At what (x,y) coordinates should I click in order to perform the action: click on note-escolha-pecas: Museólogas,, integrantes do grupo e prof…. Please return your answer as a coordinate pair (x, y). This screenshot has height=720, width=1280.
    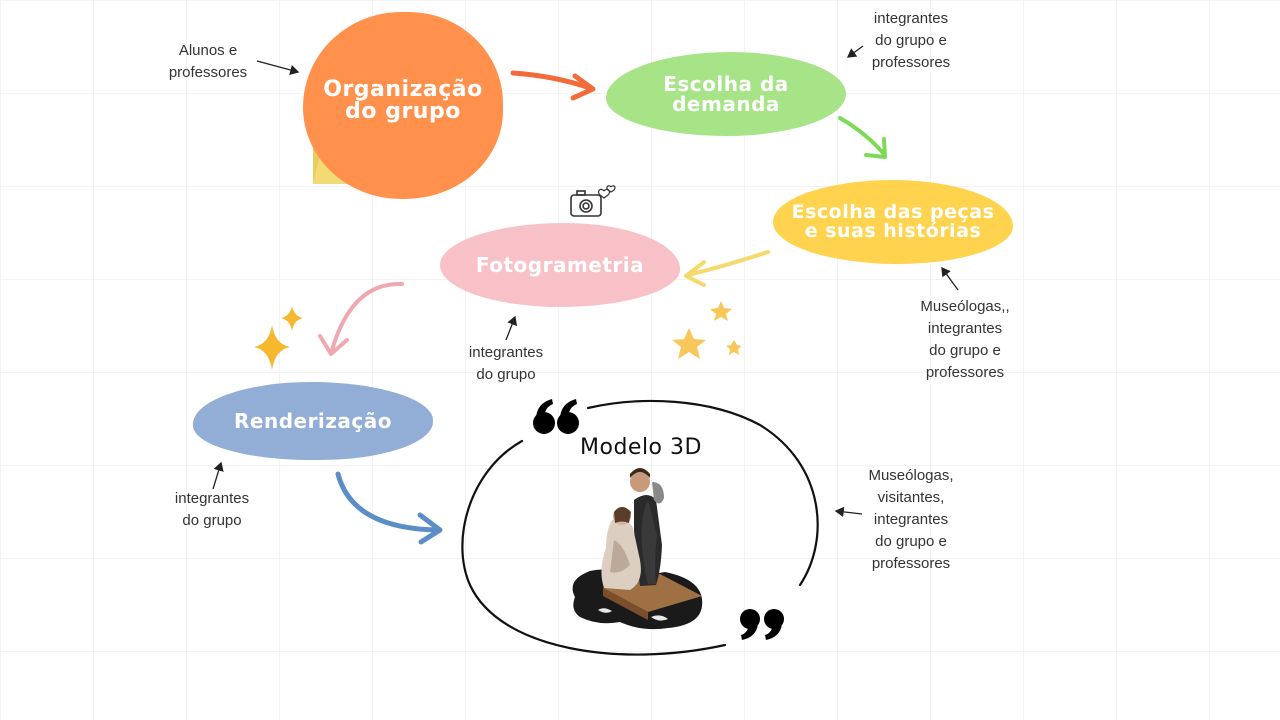
    Looking at the image, I should click on (965, 339).